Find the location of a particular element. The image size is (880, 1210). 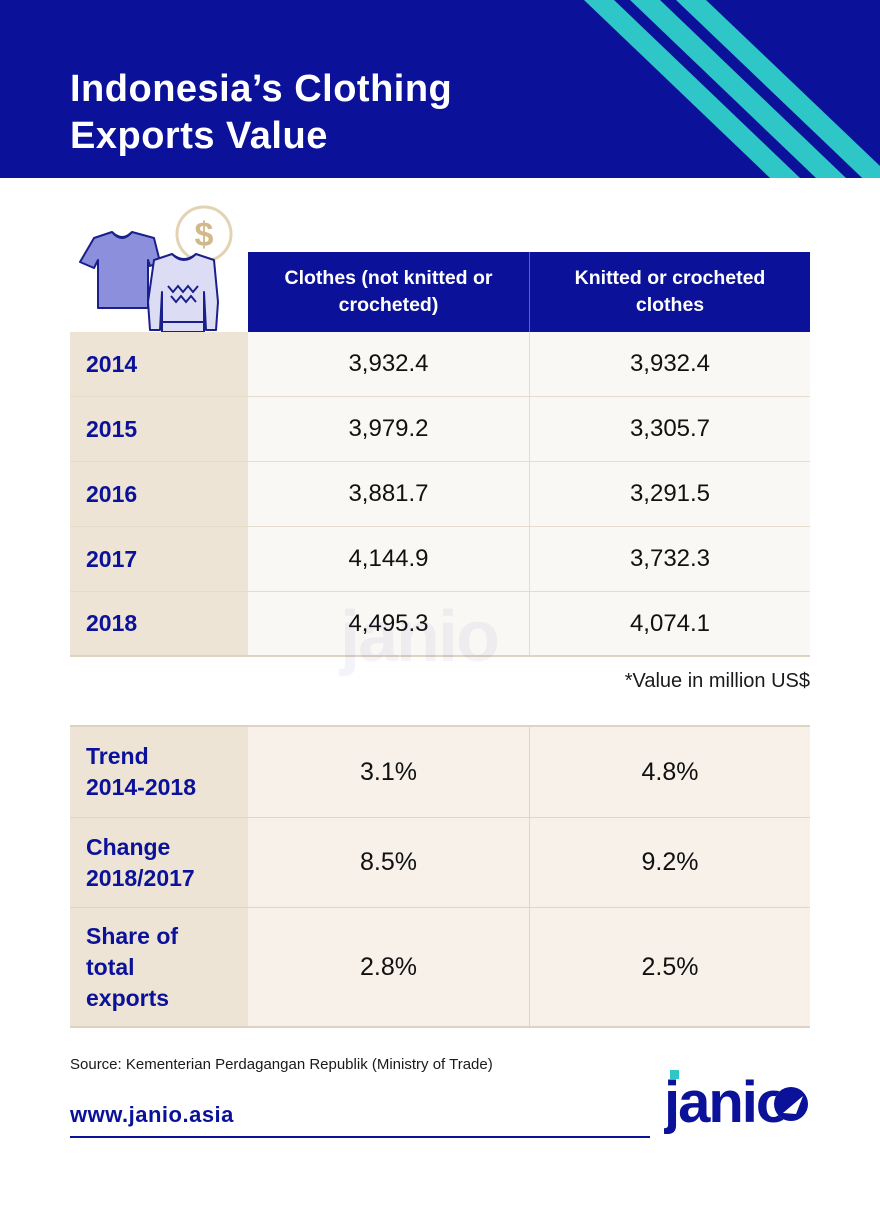

value-unit-note: *Value in million US$ is located at coordinates (717, 681).